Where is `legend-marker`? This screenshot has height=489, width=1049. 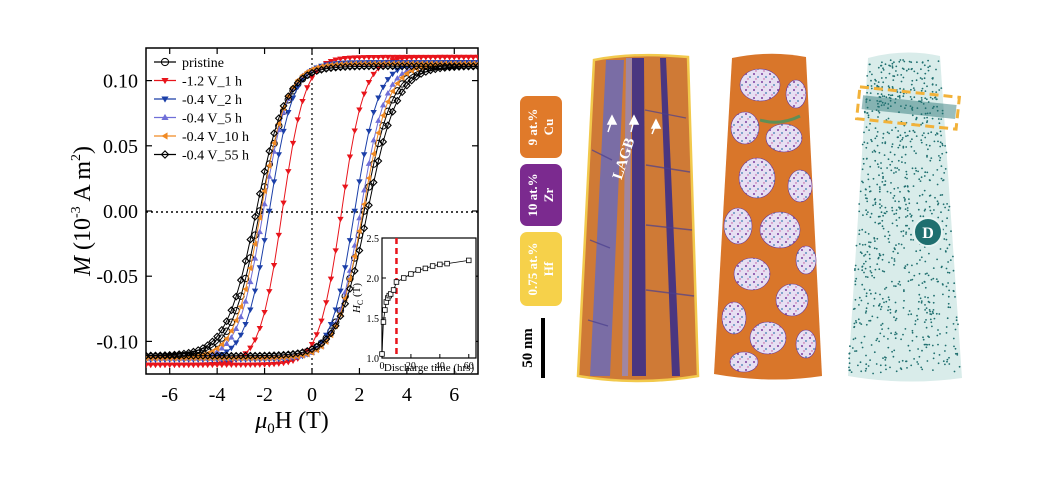
legend-marker is located at coordinates (165, 117).